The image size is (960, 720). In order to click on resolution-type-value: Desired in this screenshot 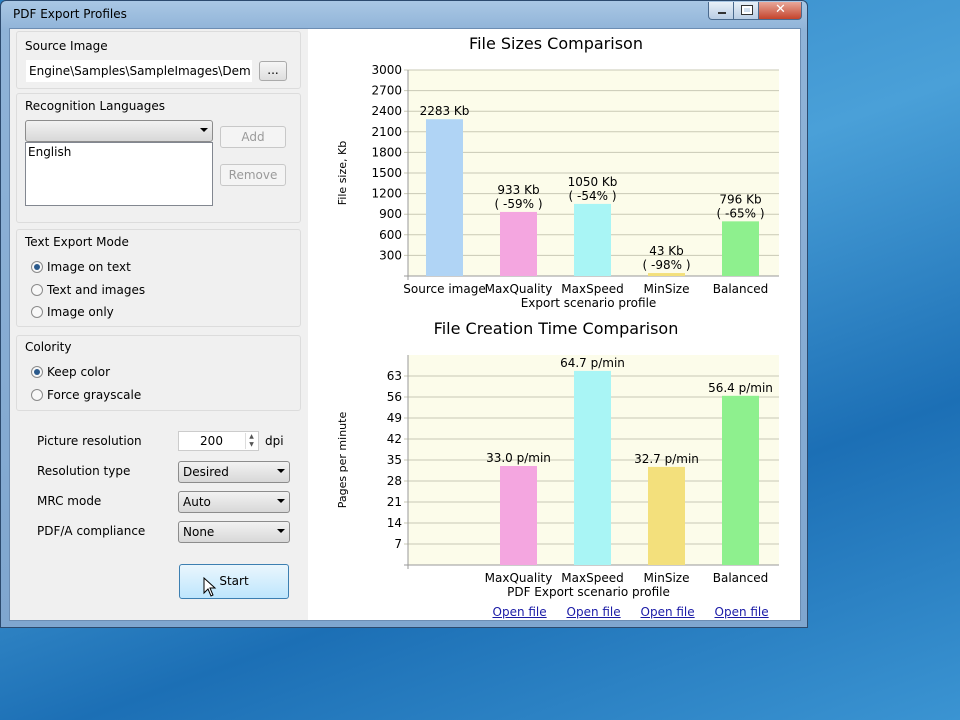, I will do `click(206, 472)`.